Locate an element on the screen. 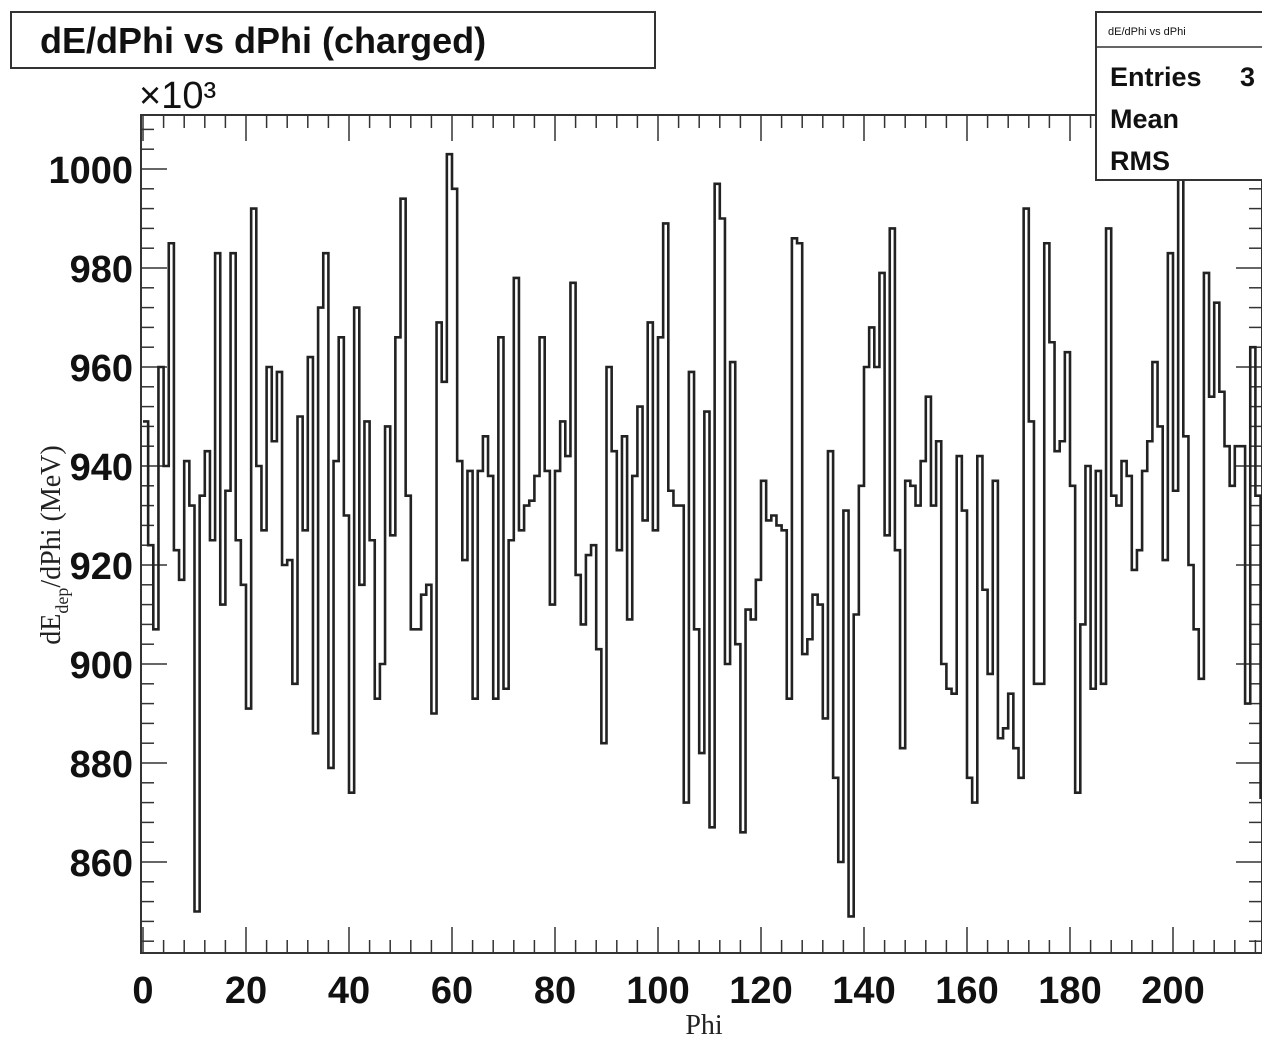  x-tick-label: 180 is located at coordinates (1069, 991).